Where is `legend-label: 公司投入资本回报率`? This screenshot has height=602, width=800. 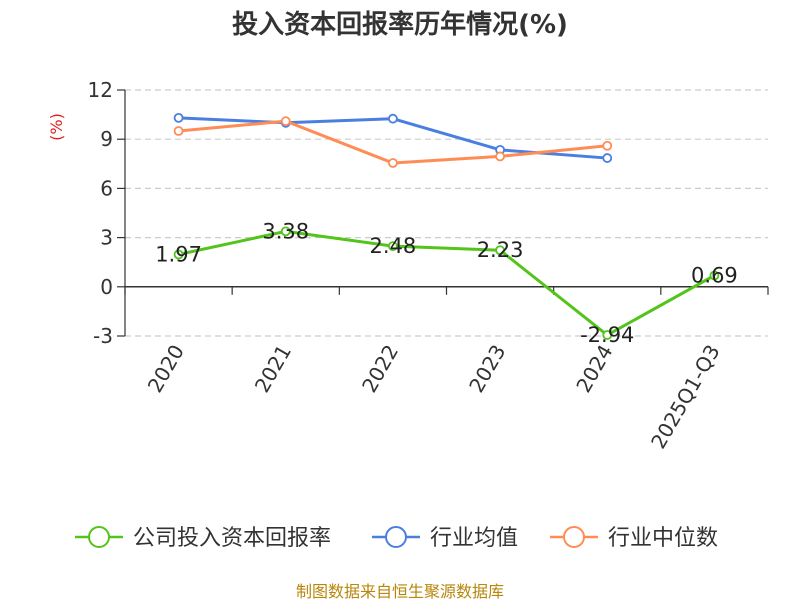 legend-label: 公司投入资本回报率 is located at coordinates (232, 538).